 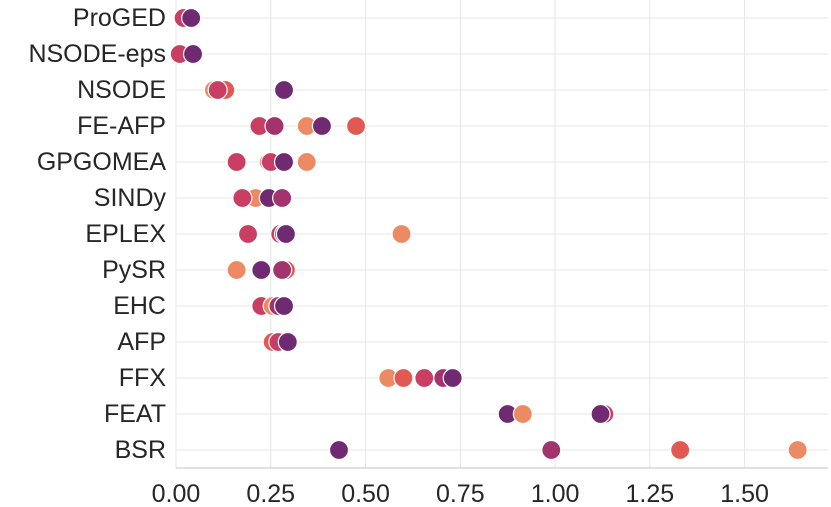 I want to click on y-tick-label: NSODE-eps, so click(x=97, y=54).